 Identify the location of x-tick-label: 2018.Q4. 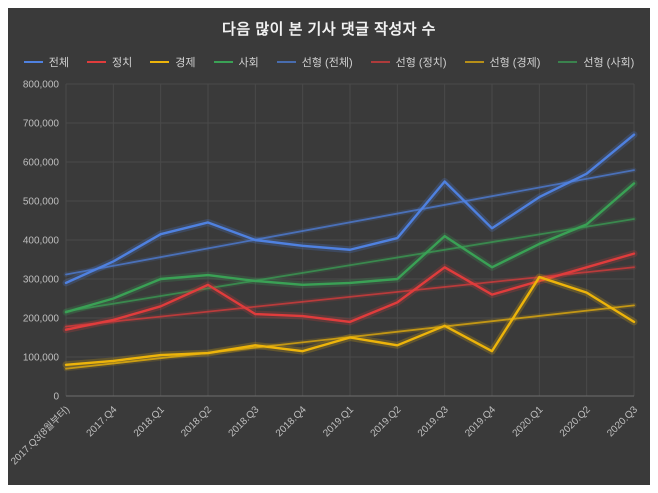
(291, 421).